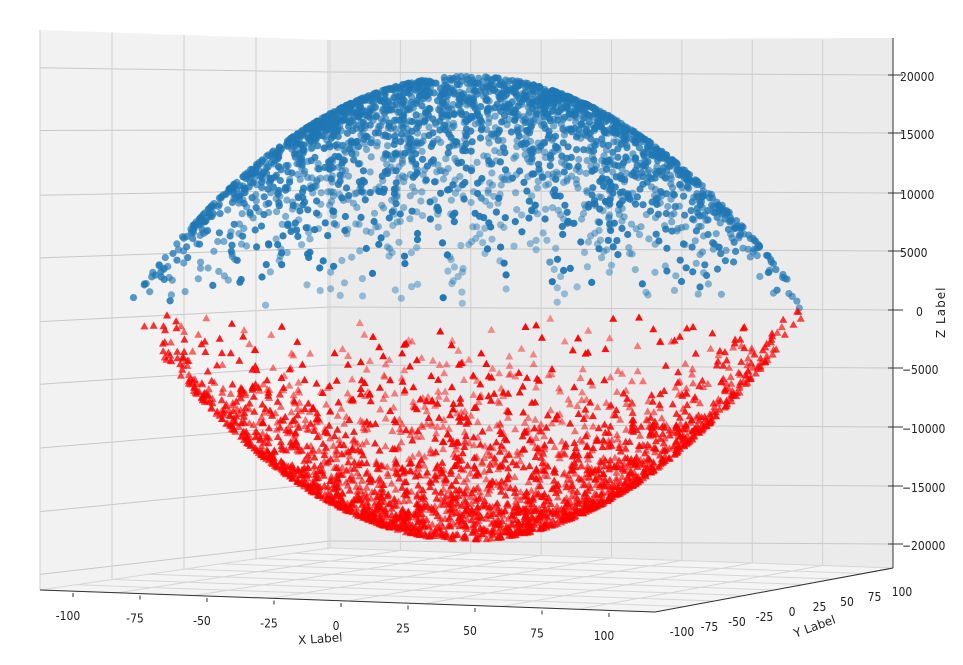 This screenshot has width=963, height=665. I want to click on z-grid-line, so click(185, 557).